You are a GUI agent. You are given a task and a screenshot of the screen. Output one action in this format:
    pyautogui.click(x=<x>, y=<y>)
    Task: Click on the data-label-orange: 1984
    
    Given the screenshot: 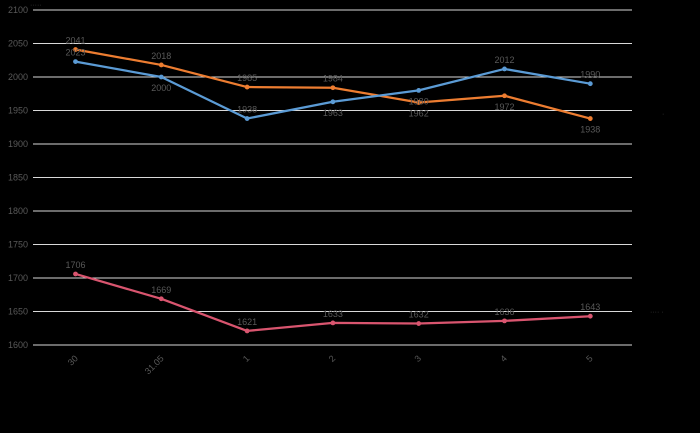 What is the action you would take?
    pyautogui.click(x=333, y=79)
    